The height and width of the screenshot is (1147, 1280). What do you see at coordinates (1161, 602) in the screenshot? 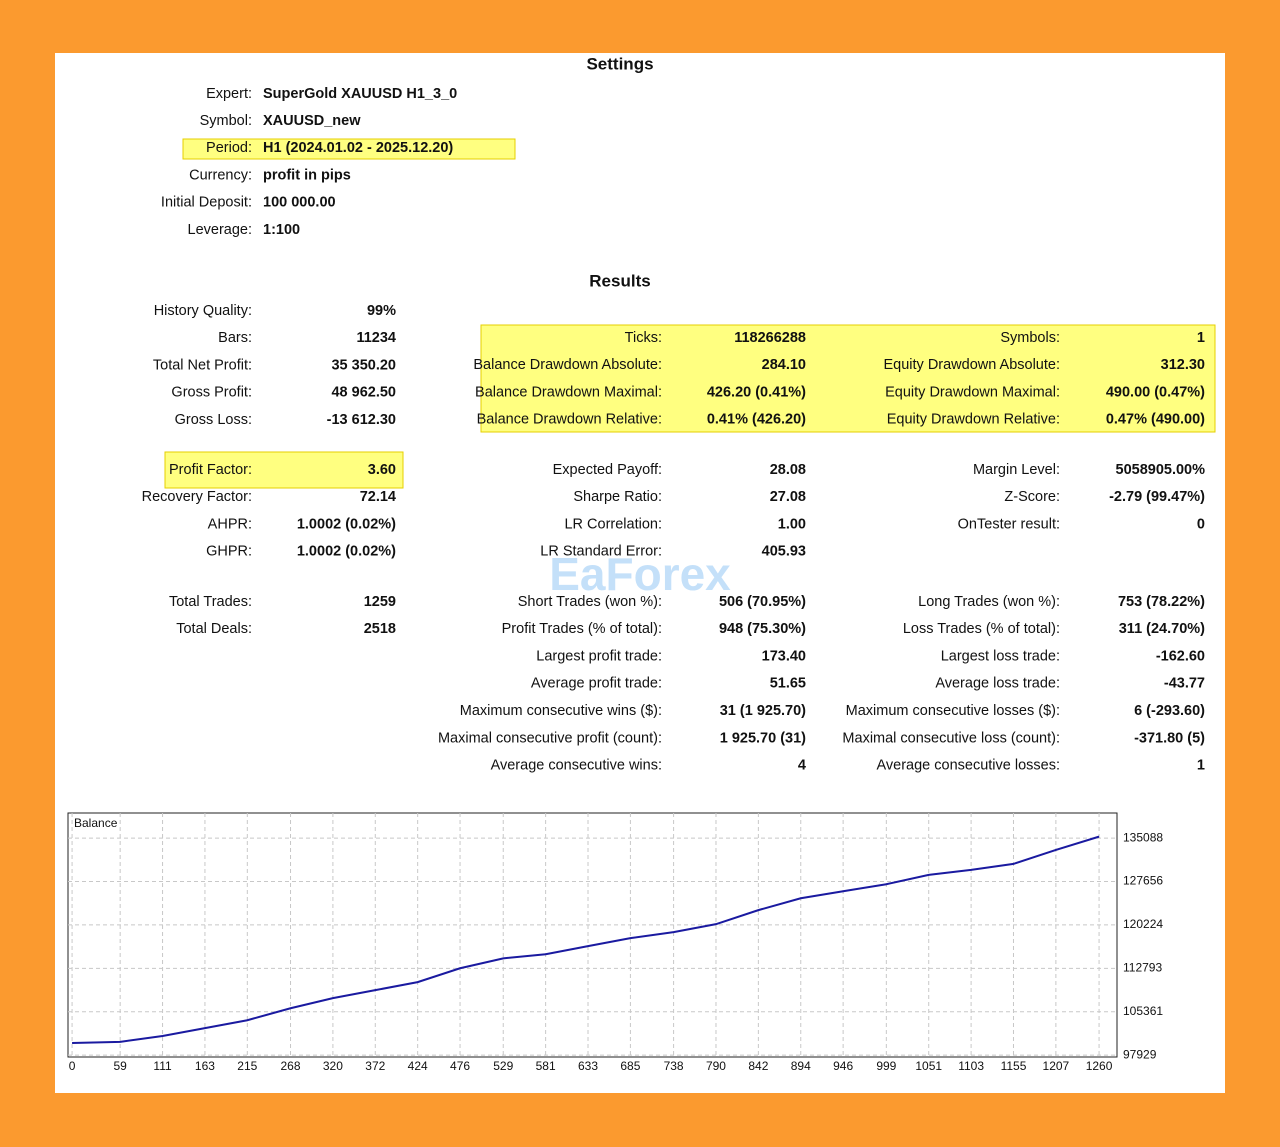
I see `result-value: 753 (78.22%)` at bounding box center [1161, 602].